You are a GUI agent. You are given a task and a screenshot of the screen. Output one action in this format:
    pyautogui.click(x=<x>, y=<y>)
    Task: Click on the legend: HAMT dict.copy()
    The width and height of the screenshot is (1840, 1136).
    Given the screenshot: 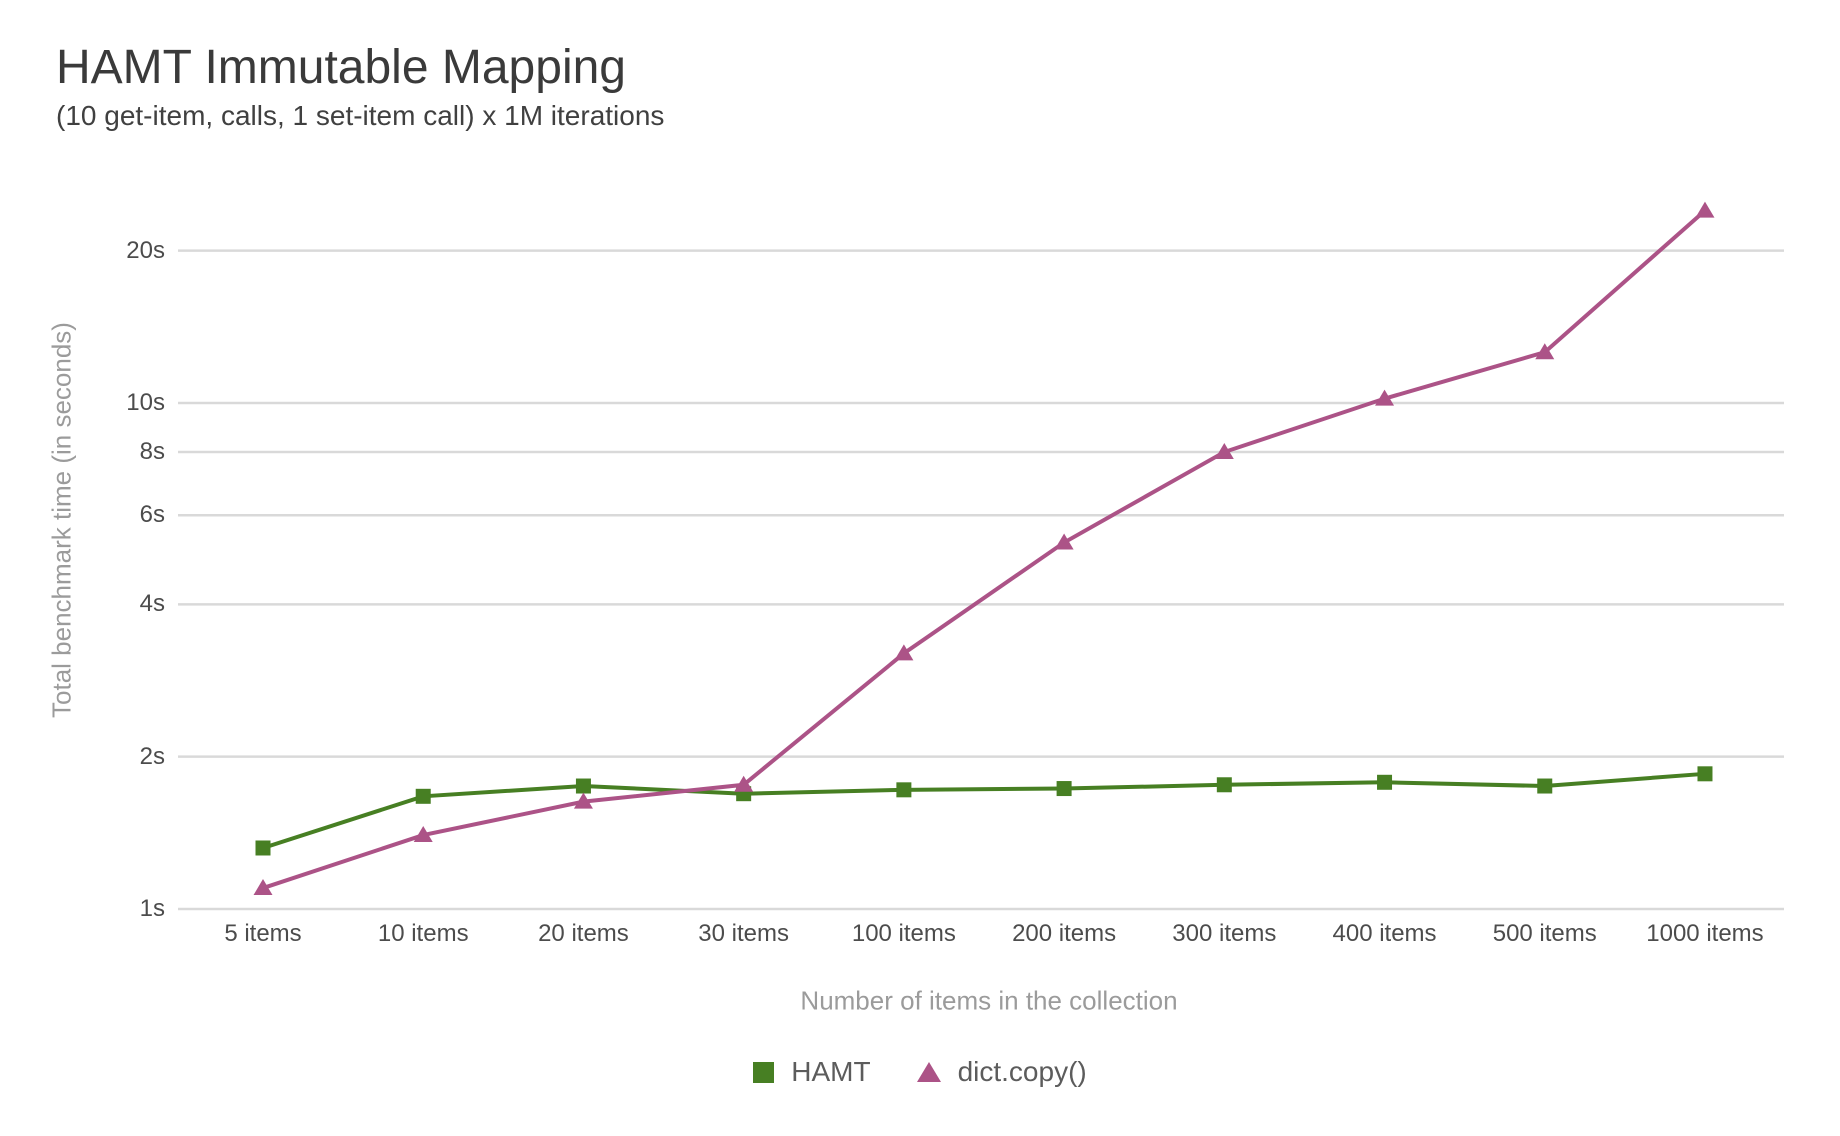 What is the action you would take?
    pyautogui.click(x=920, y=1072)
    